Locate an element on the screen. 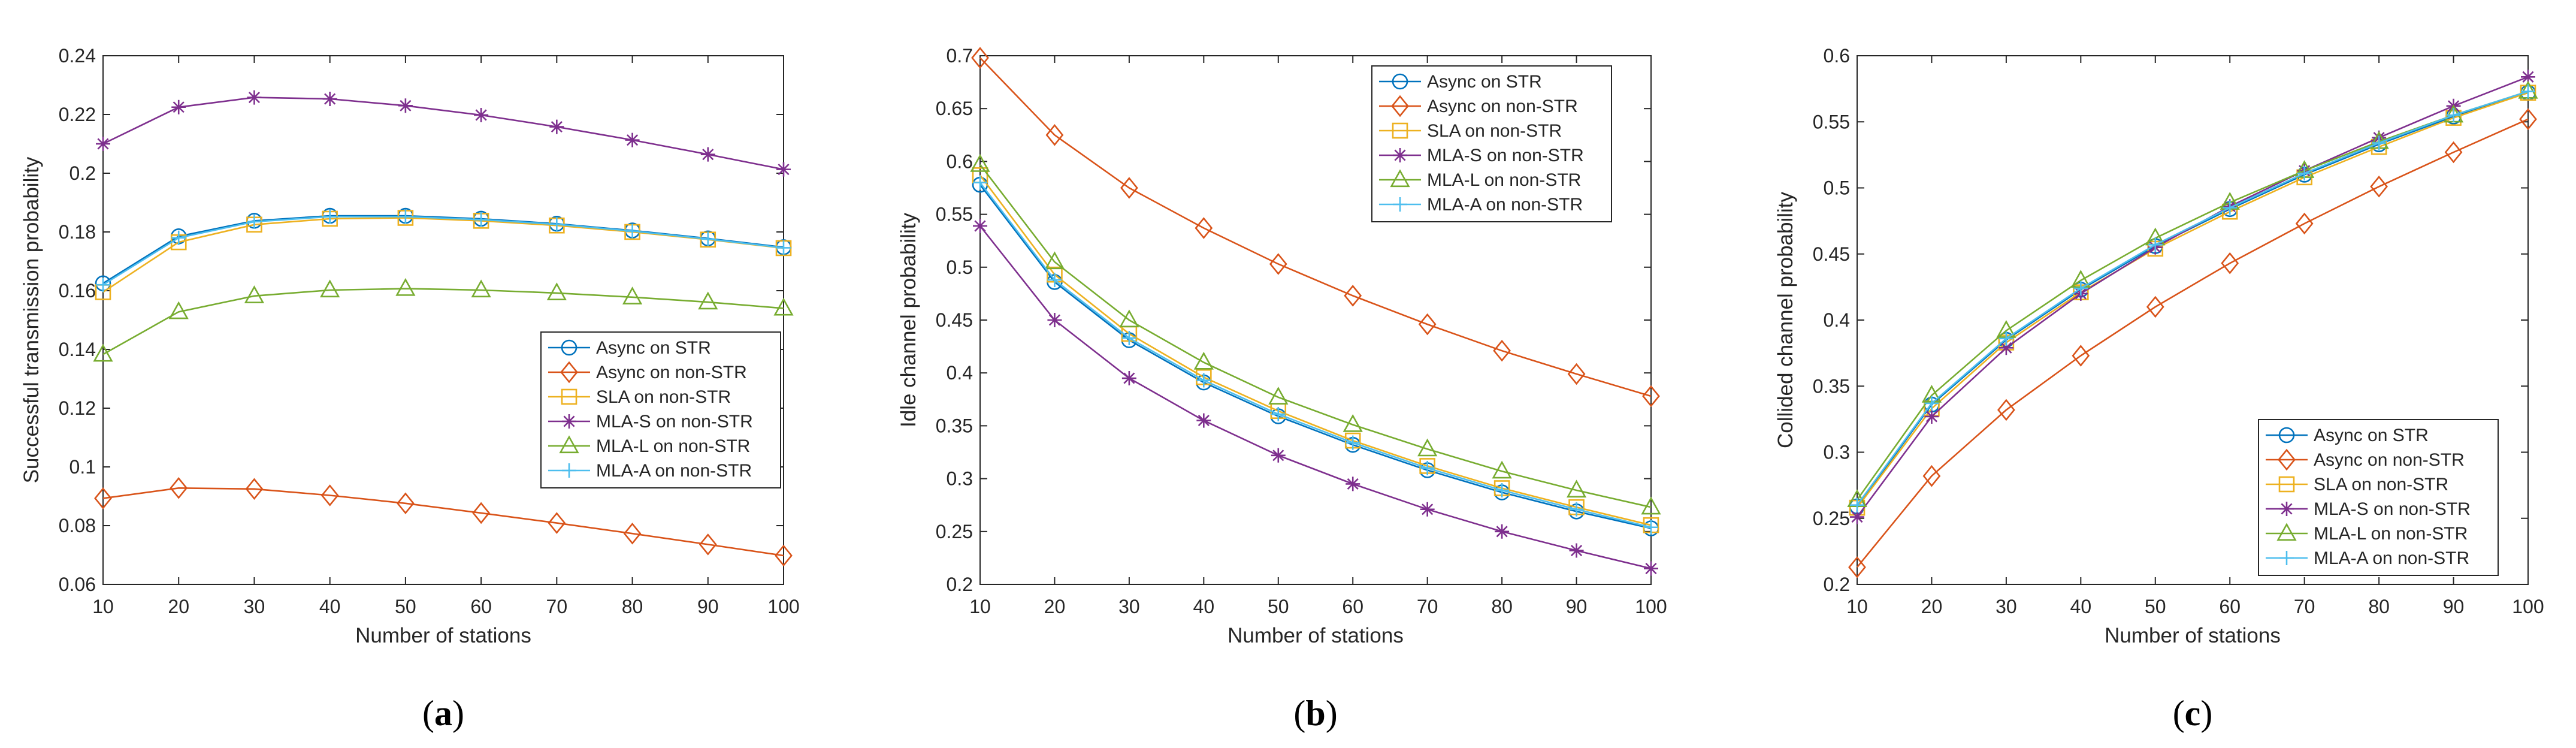  y-tick-label: 0.12 is located at coordinates (77, 408).